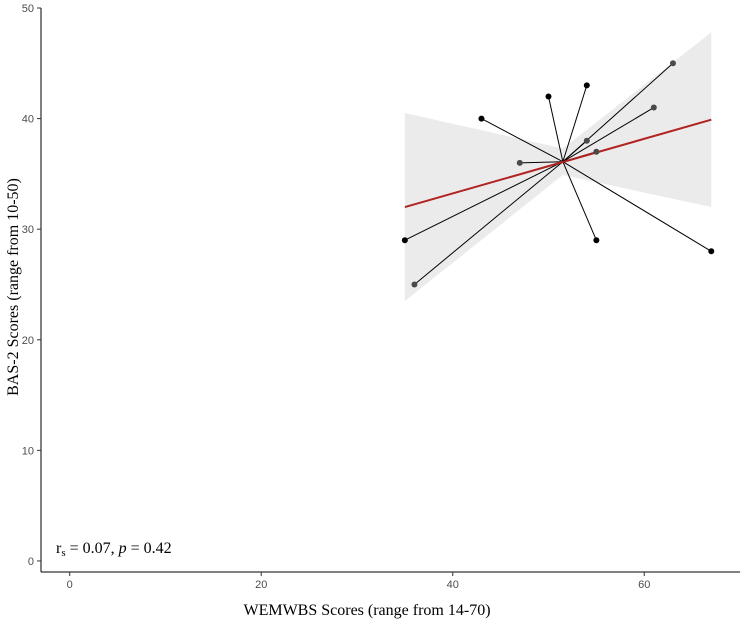  I want to click on stat-subscript: s, so click(63, 553).